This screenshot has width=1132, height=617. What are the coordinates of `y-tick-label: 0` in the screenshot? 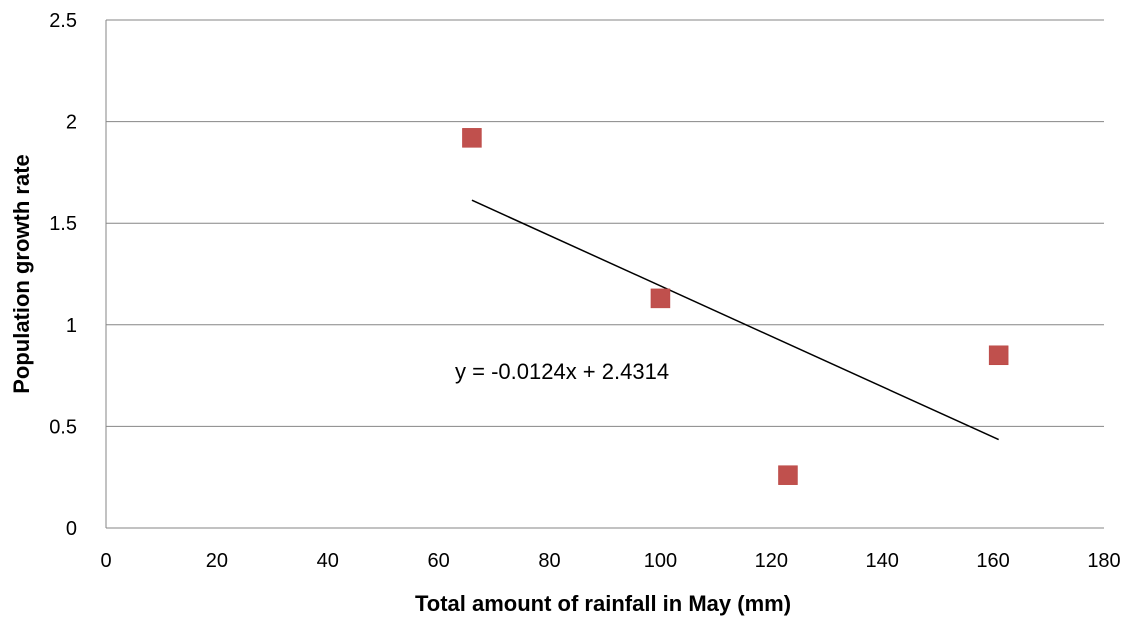 It's located at (71, 529).